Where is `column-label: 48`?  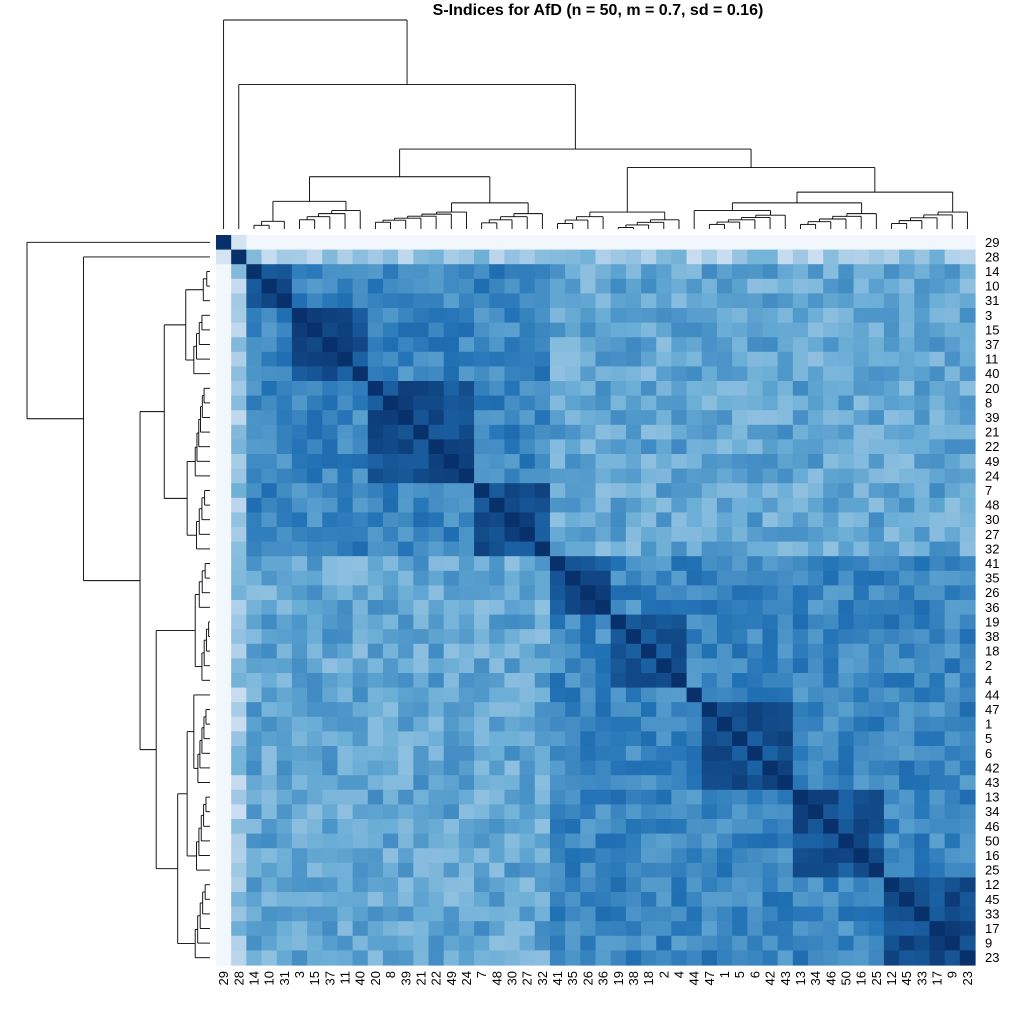 column-label: 48 is located at coordinates (496, 978).